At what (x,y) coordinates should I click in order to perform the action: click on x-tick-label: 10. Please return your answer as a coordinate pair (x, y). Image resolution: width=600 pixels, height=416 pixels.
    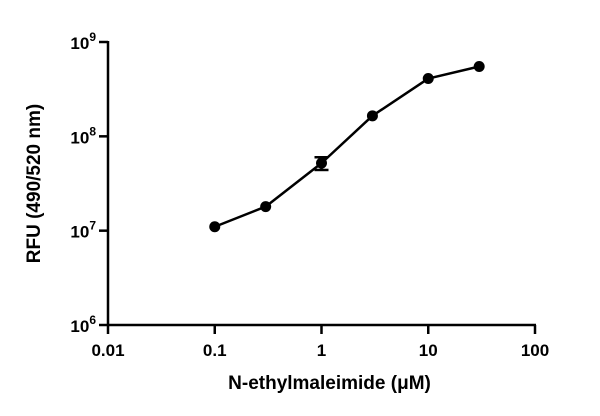
    Looking at the image, I should click on (428, 350).